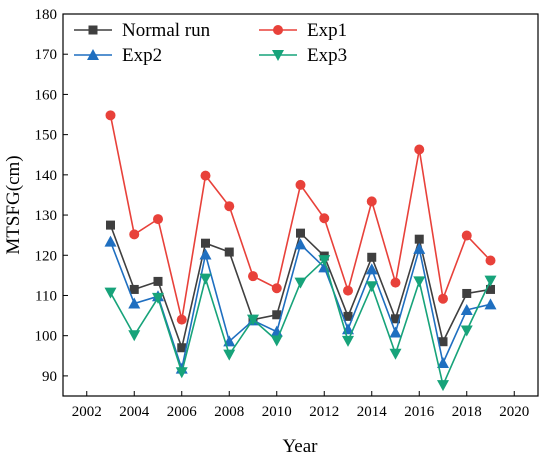 Image resolution: width=550 pixels, height=461 pixels. Describe the element at coordinates (419, 412) in the screenshot. I see `x-tick-label: 2016` at that location.